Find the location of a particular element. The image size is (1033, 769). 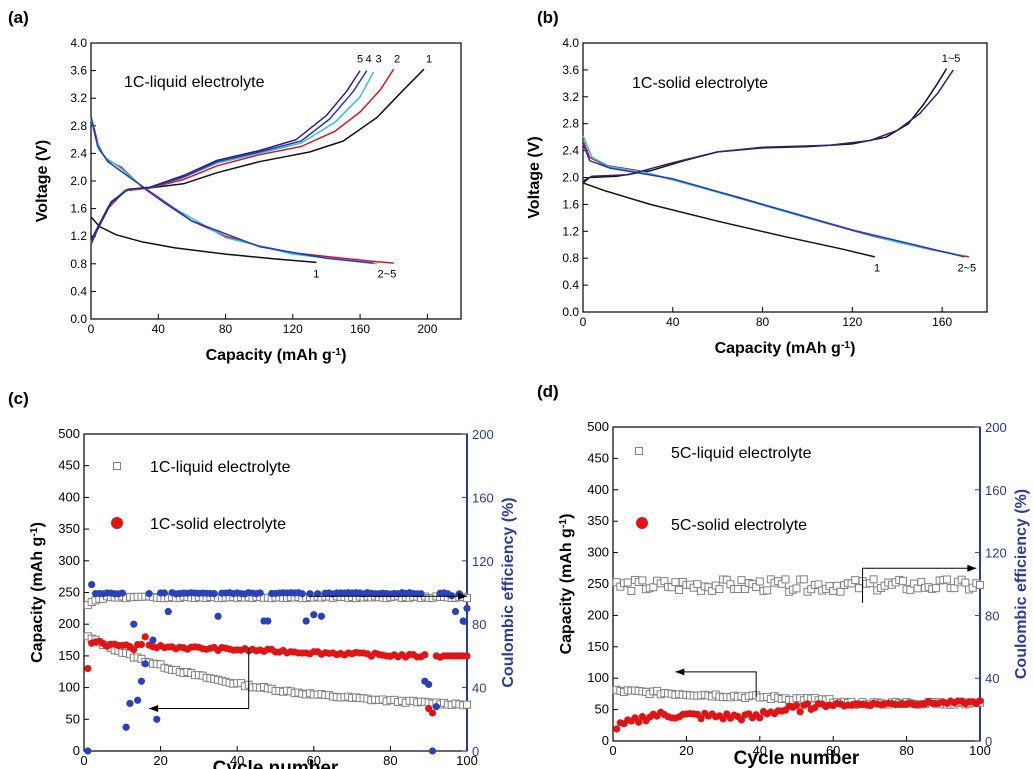

panel-b-xtick-label: 120 is located at coordinates (852, 322).